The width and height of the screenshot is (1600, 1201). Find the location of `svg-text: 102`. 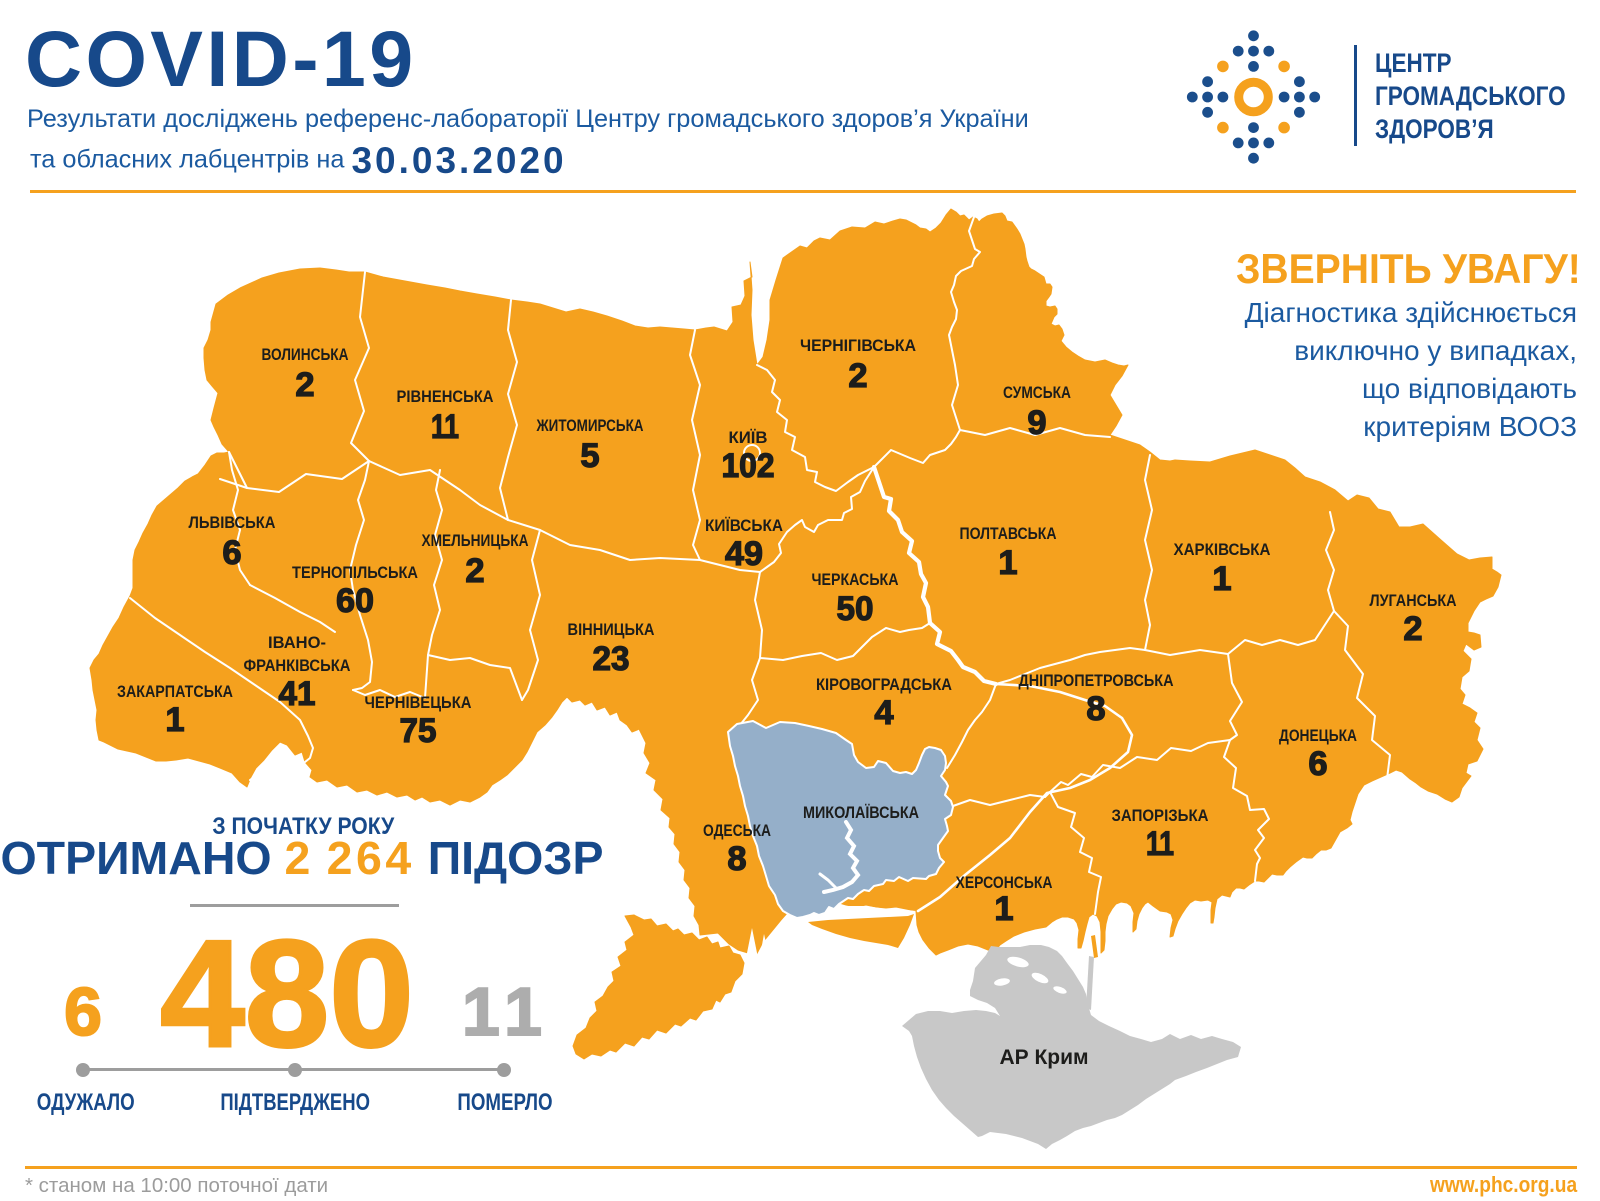

svg-text: 102 is located at coordinates (748, 466).